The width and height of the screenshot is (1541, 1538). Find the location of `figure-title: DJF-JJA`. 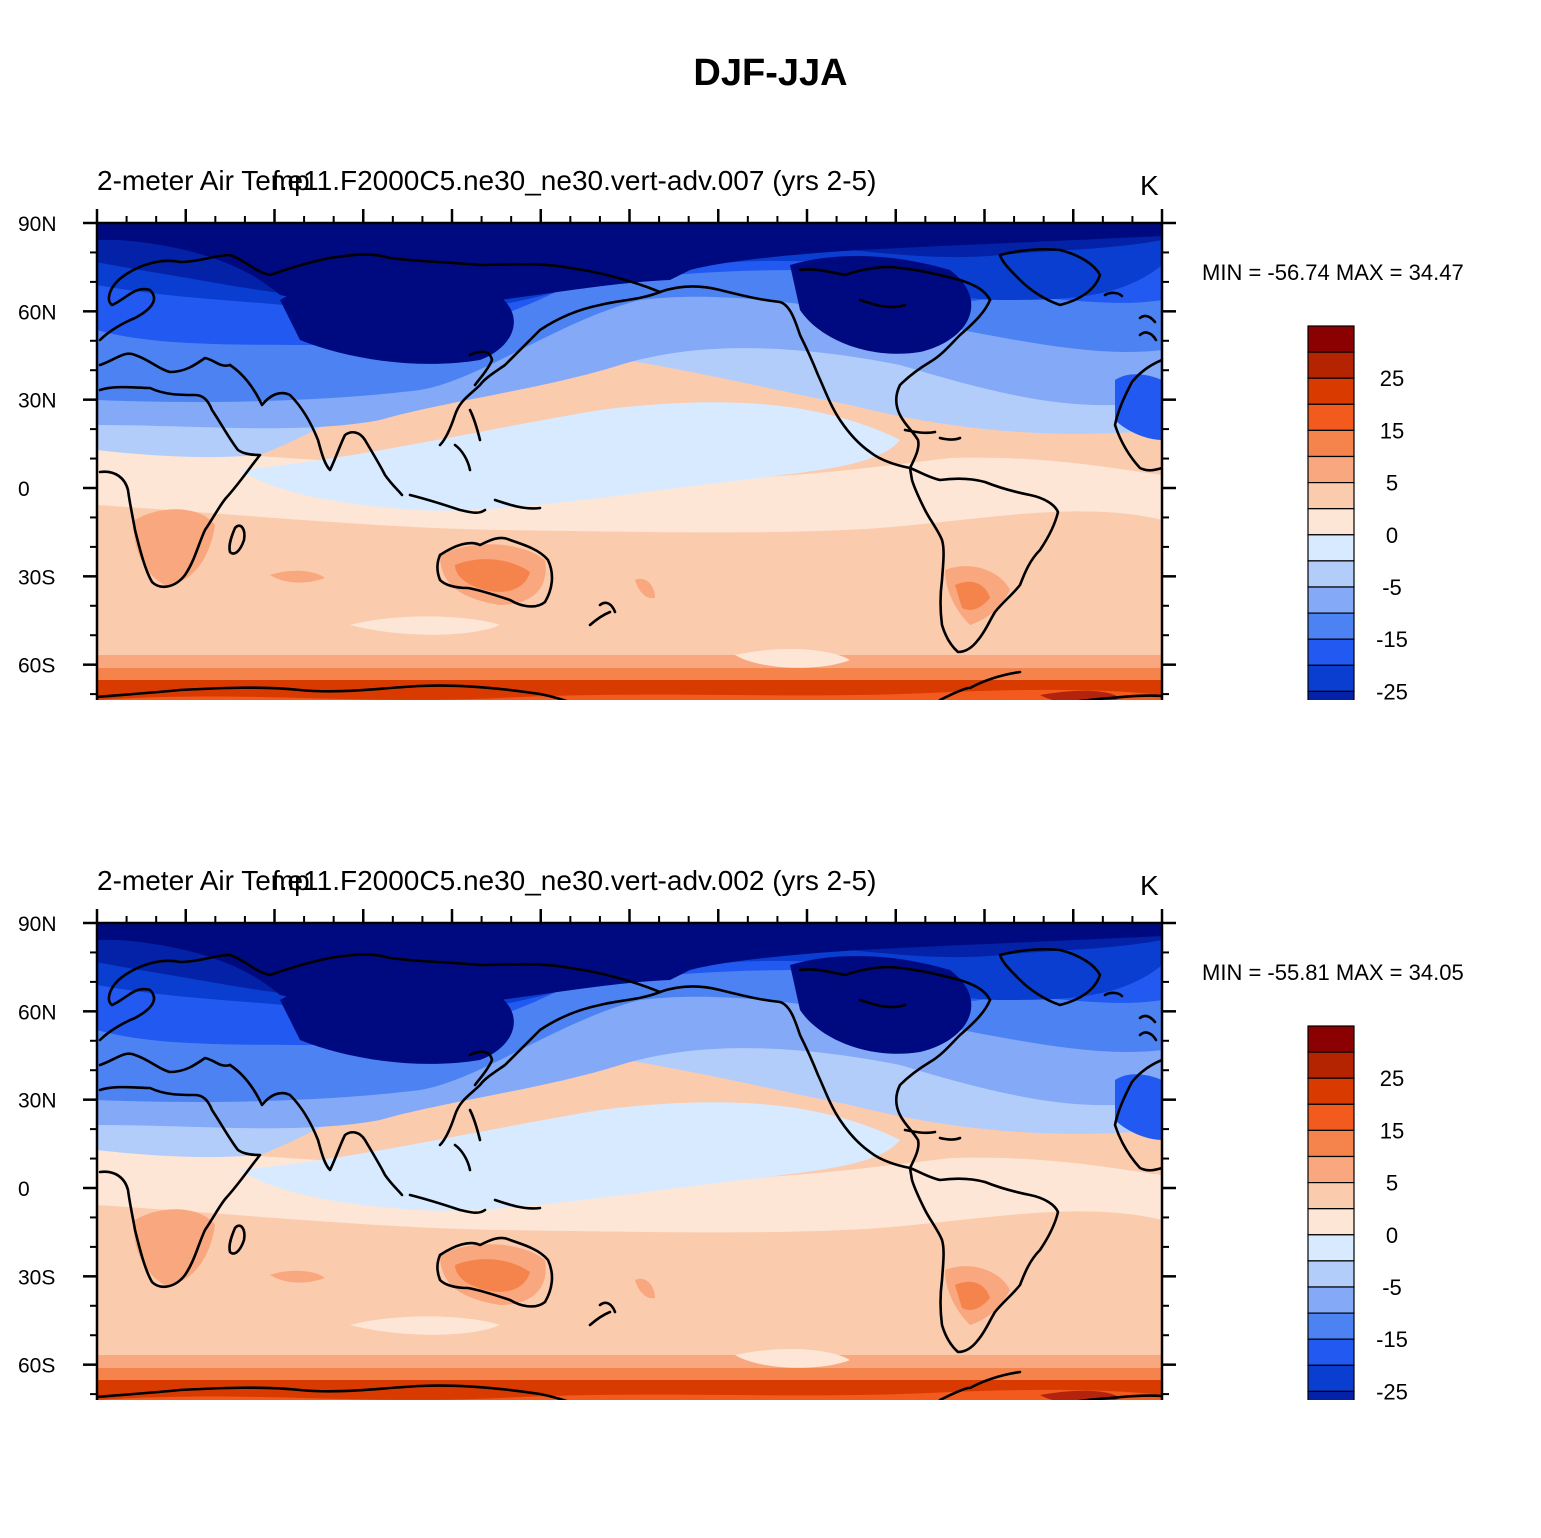

figure-title: DJF-JJA is located at coordinates (770, 73).